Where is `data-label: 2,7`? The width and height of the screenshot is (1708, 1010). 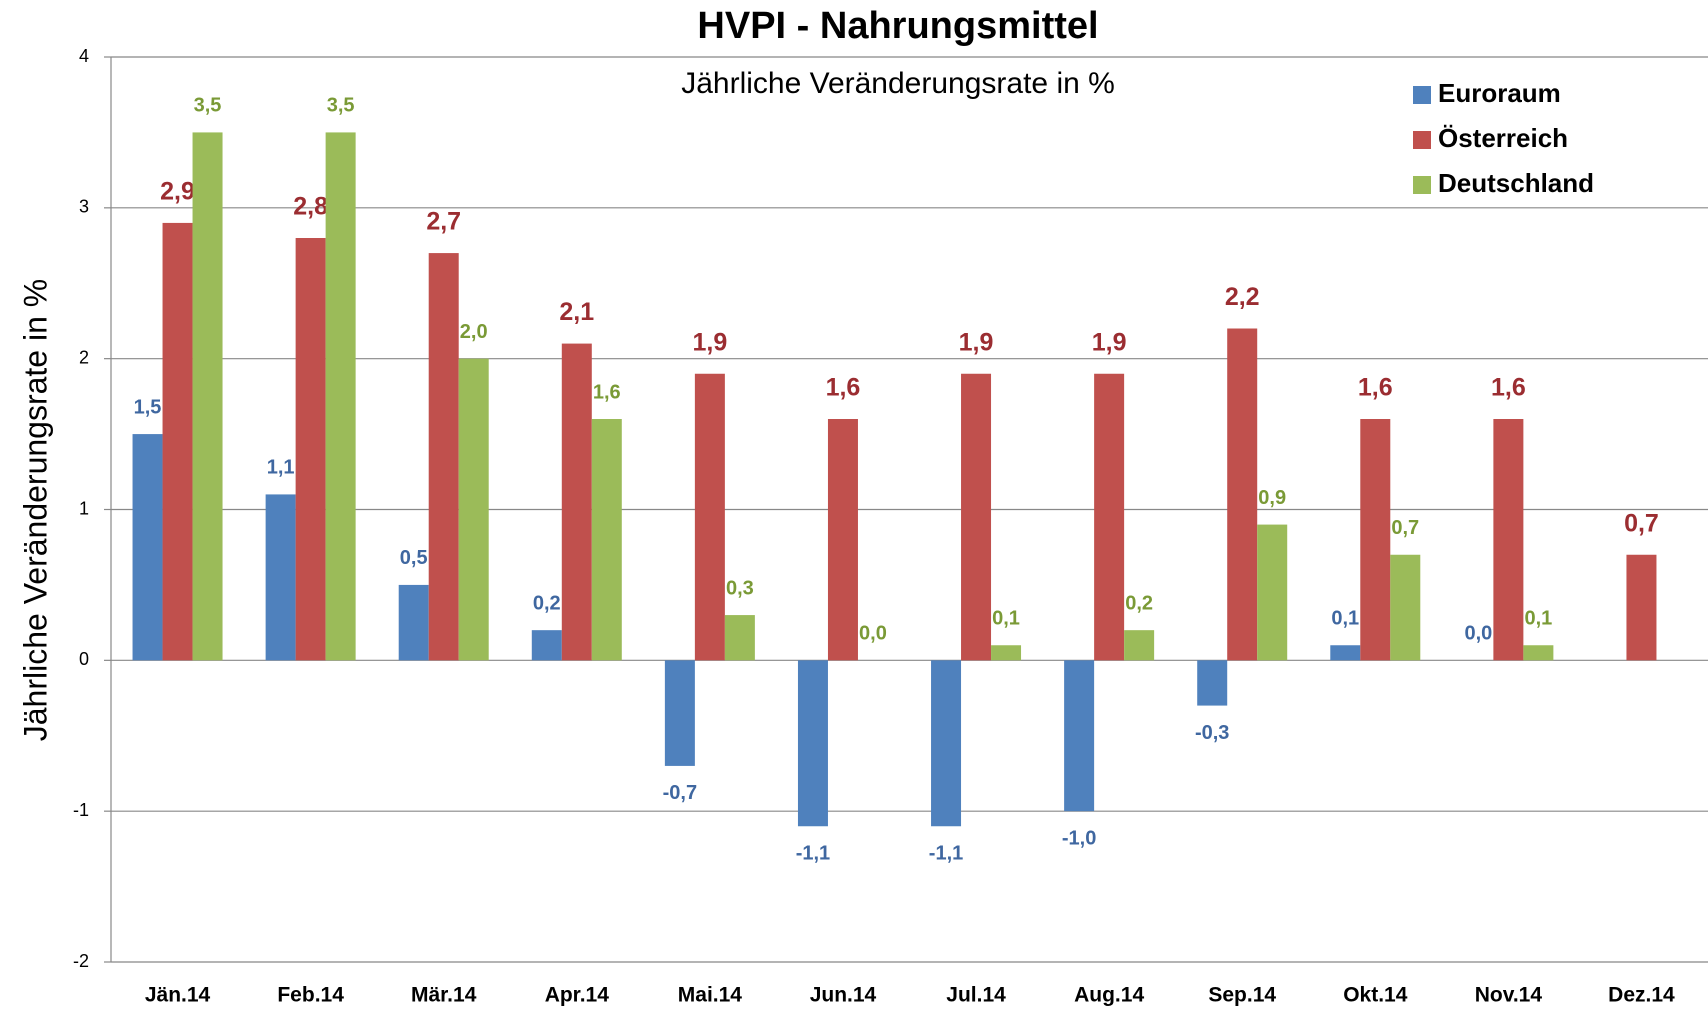 data-label: 2,7 is located at coordinates (443, 222).